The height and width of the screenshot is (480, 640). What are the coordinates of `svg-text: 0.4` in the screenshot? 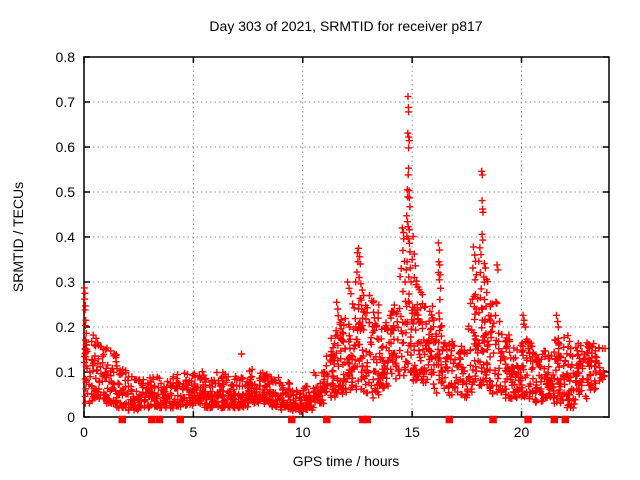 It's located at (66, 237).